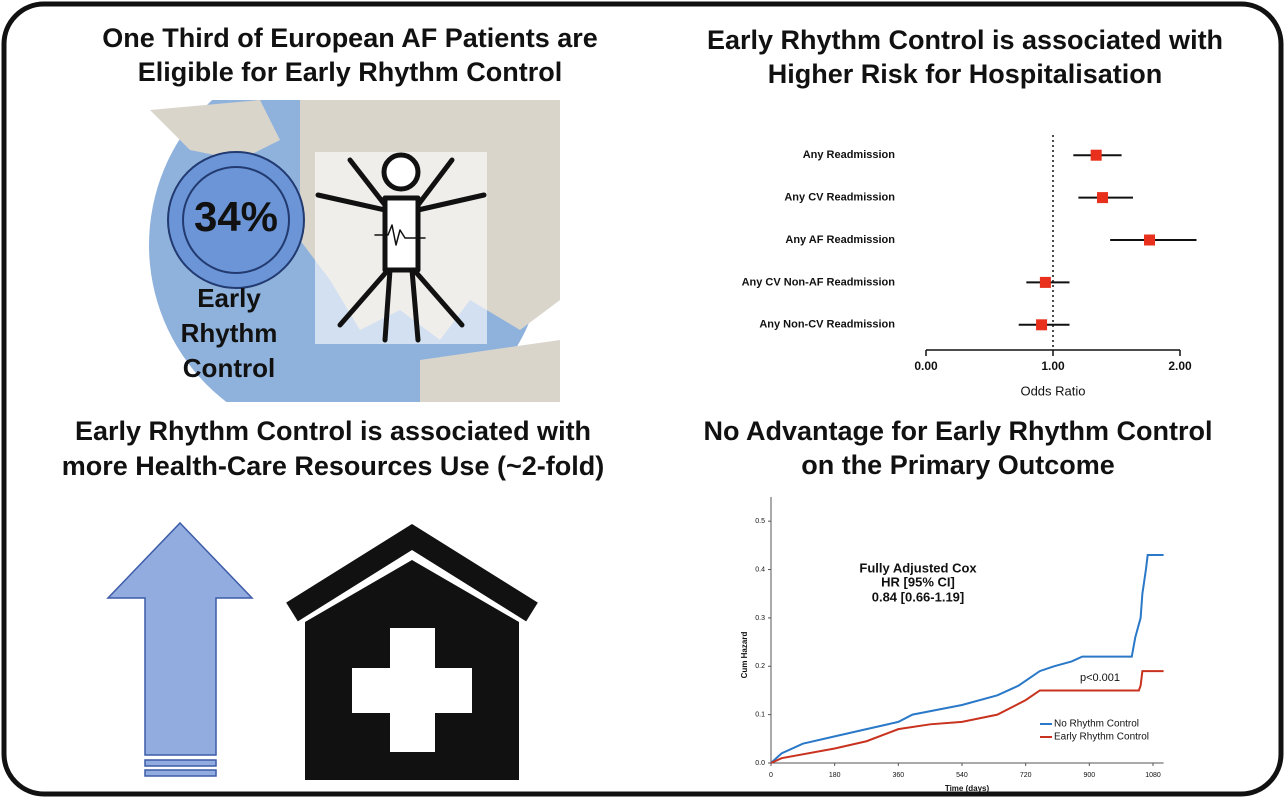 This screenshot has height=800, width=1285. Describe the element at coordinates (1096, 724) in the screenshot. I see `legend-label: No Rhythm Control` at that location.